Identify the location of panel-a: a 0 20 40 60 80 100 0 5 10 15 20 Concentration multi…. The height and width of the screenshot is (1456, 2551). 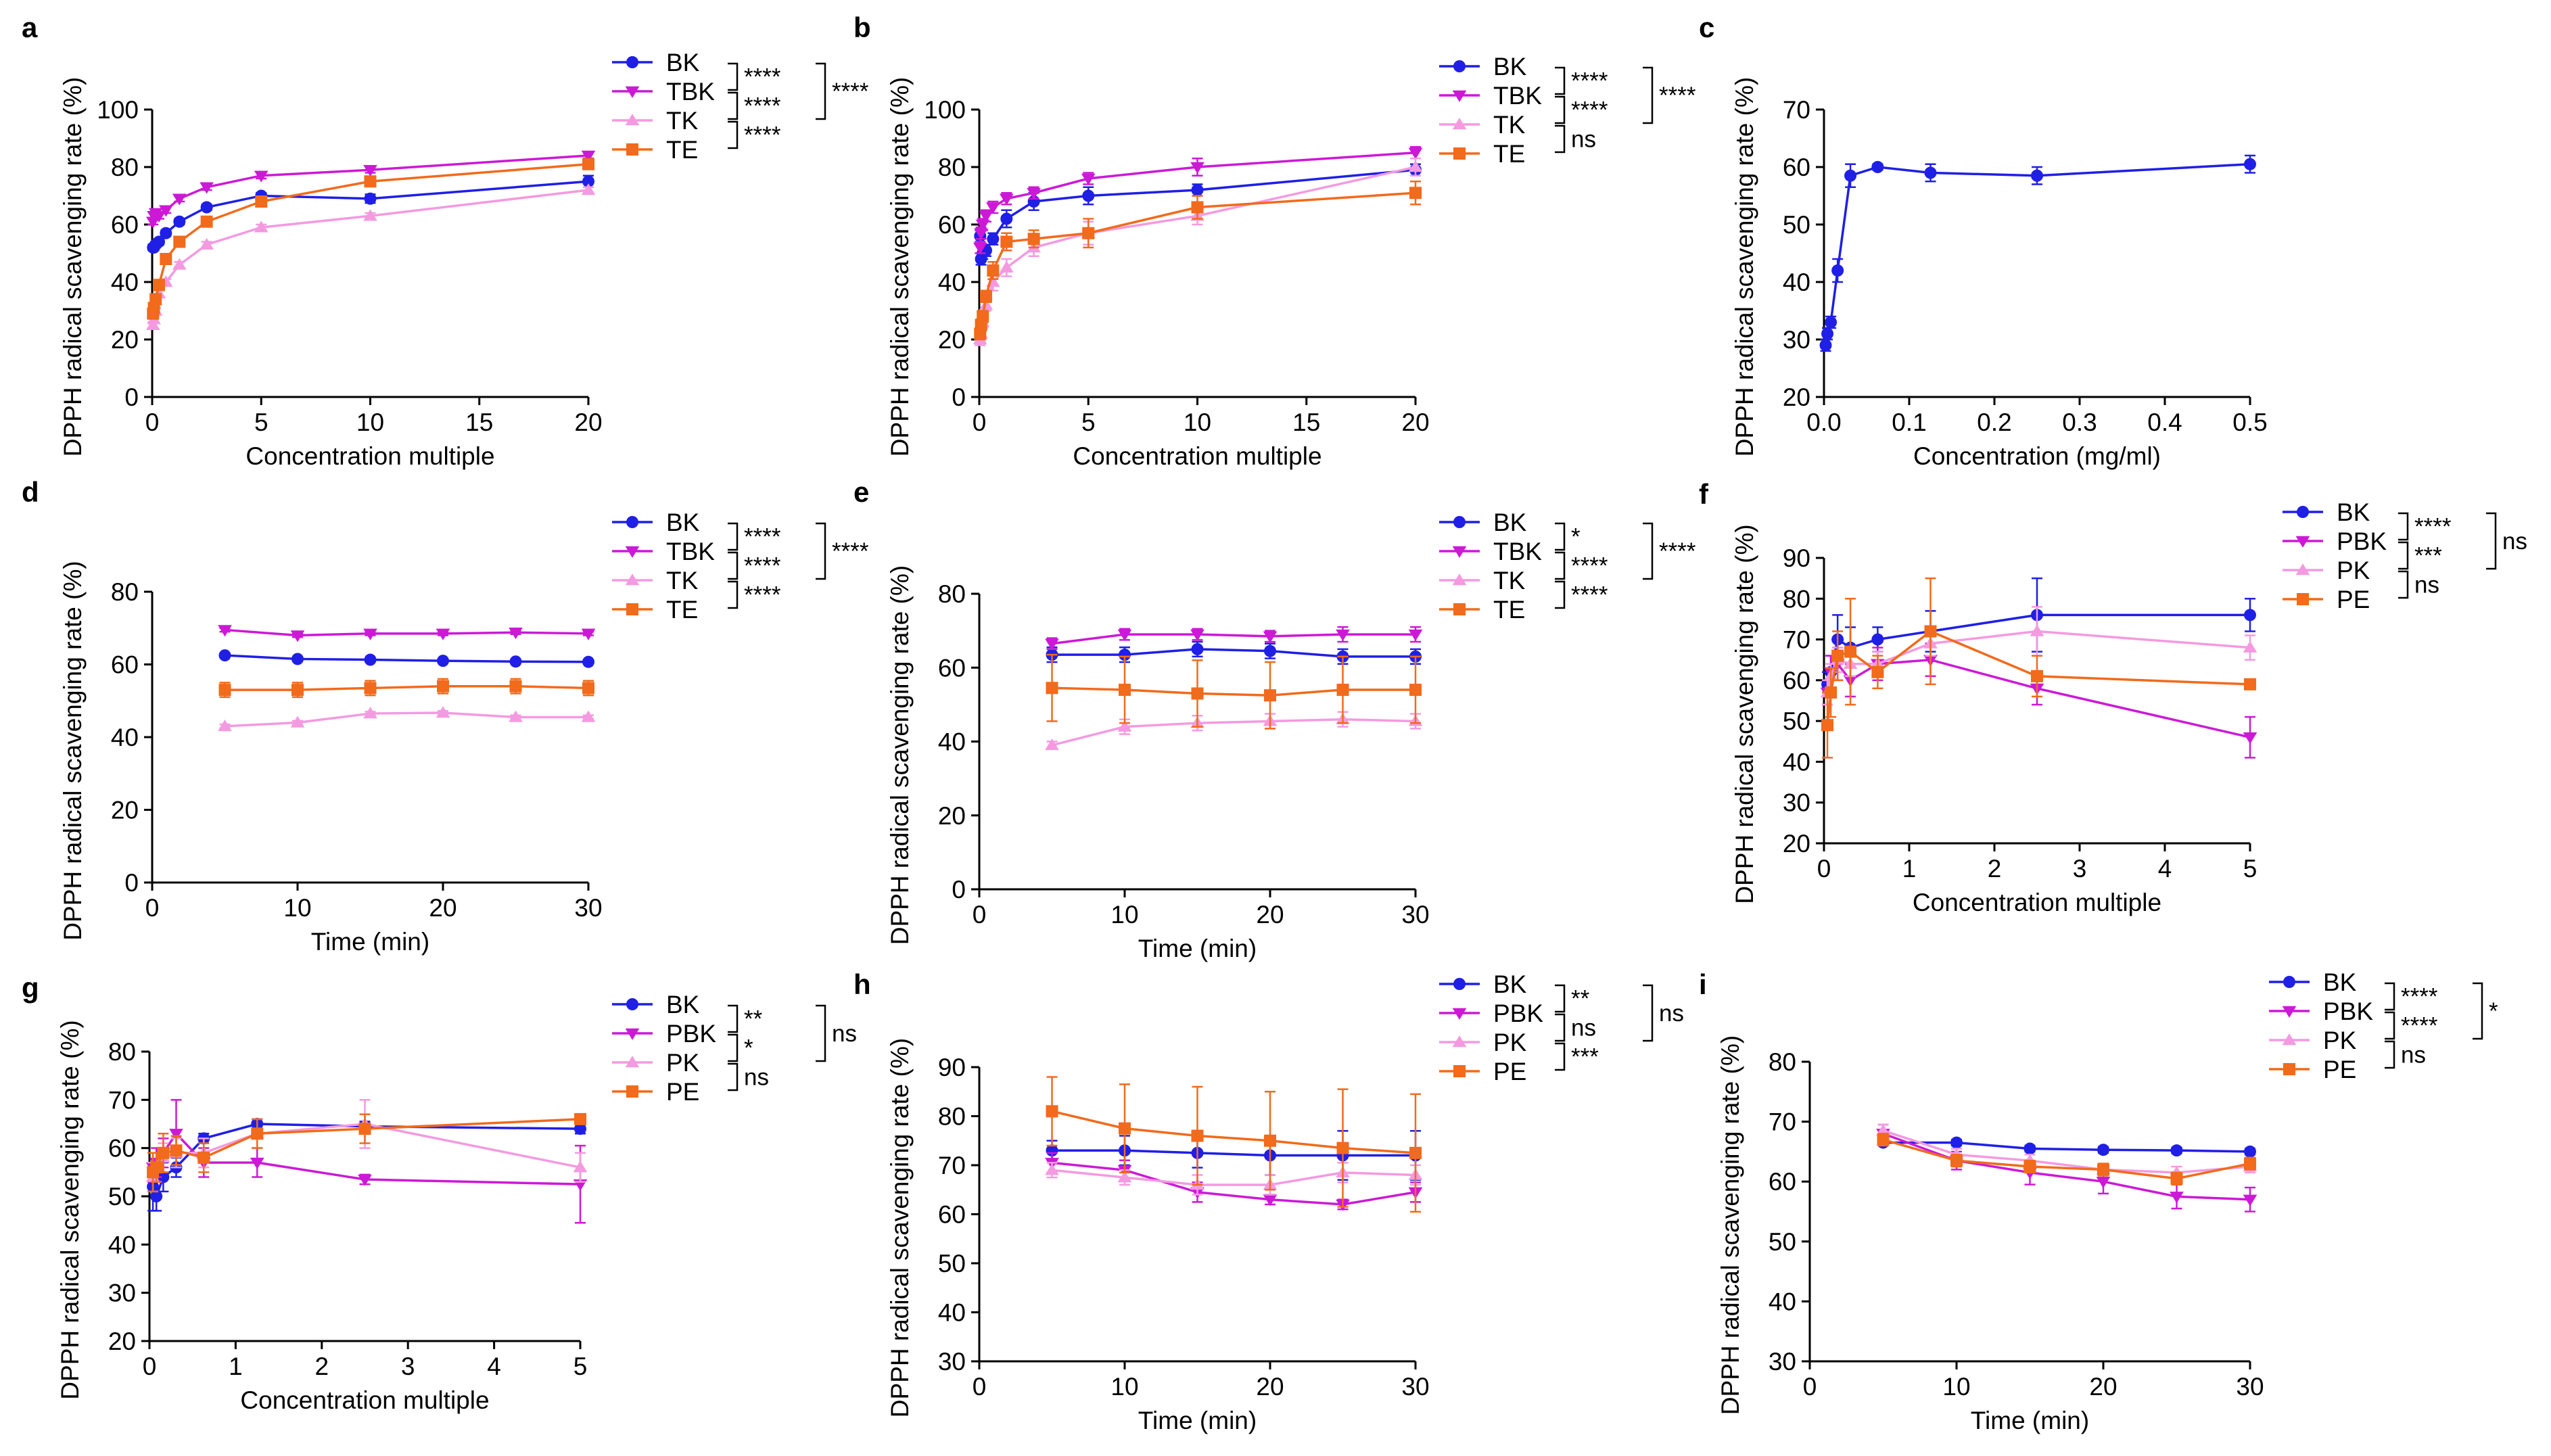
(445, 240).